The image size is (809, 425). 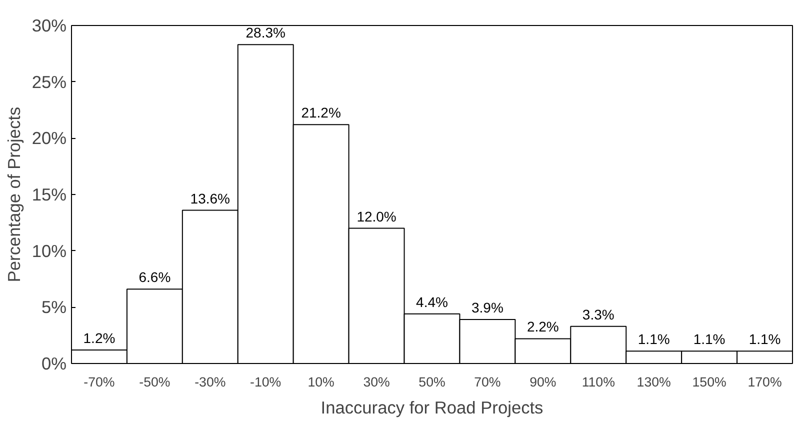 What do you see at coordinates (599, 382) in the screenshot?
I see `x-tick-label: 110%` at bounding box center [599, 382].